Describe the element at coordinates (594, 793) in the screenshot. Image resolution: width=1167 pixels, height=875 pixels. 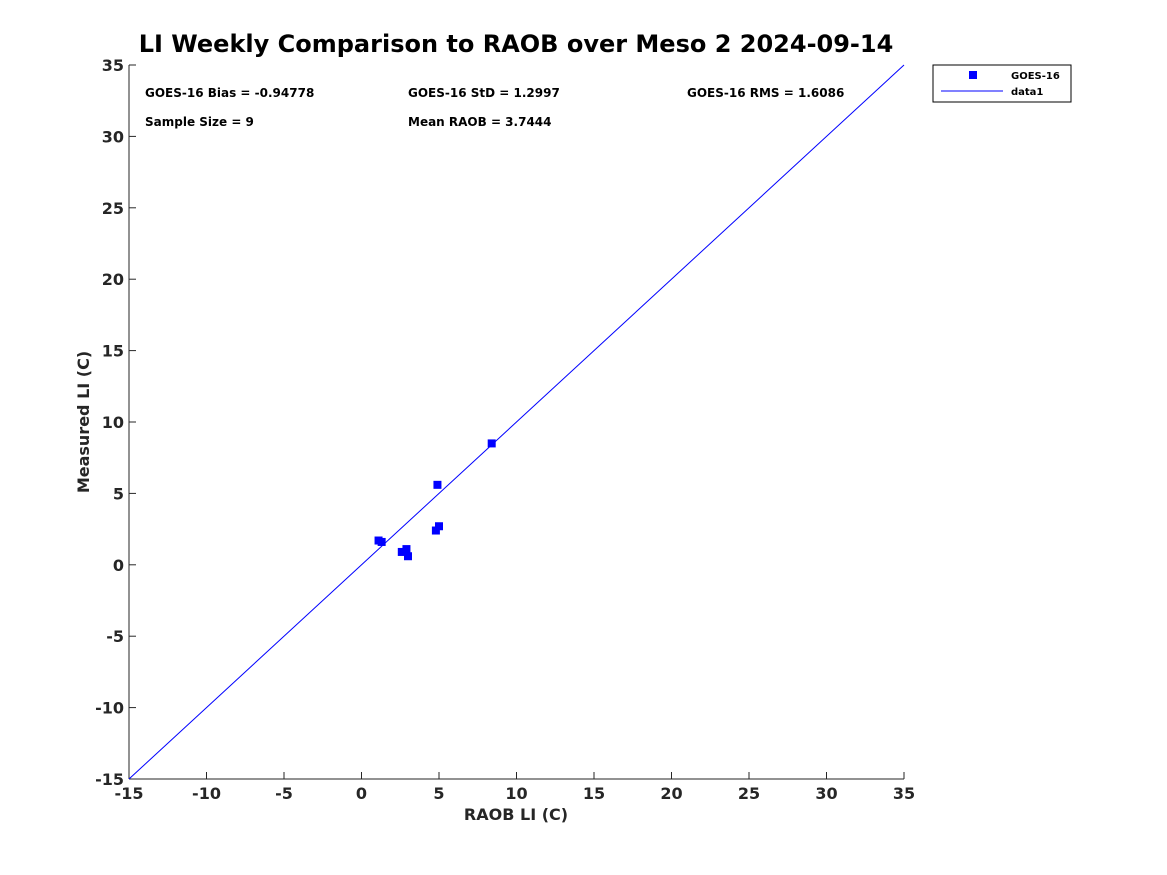
I see `x-tick-label: 15` at that location.